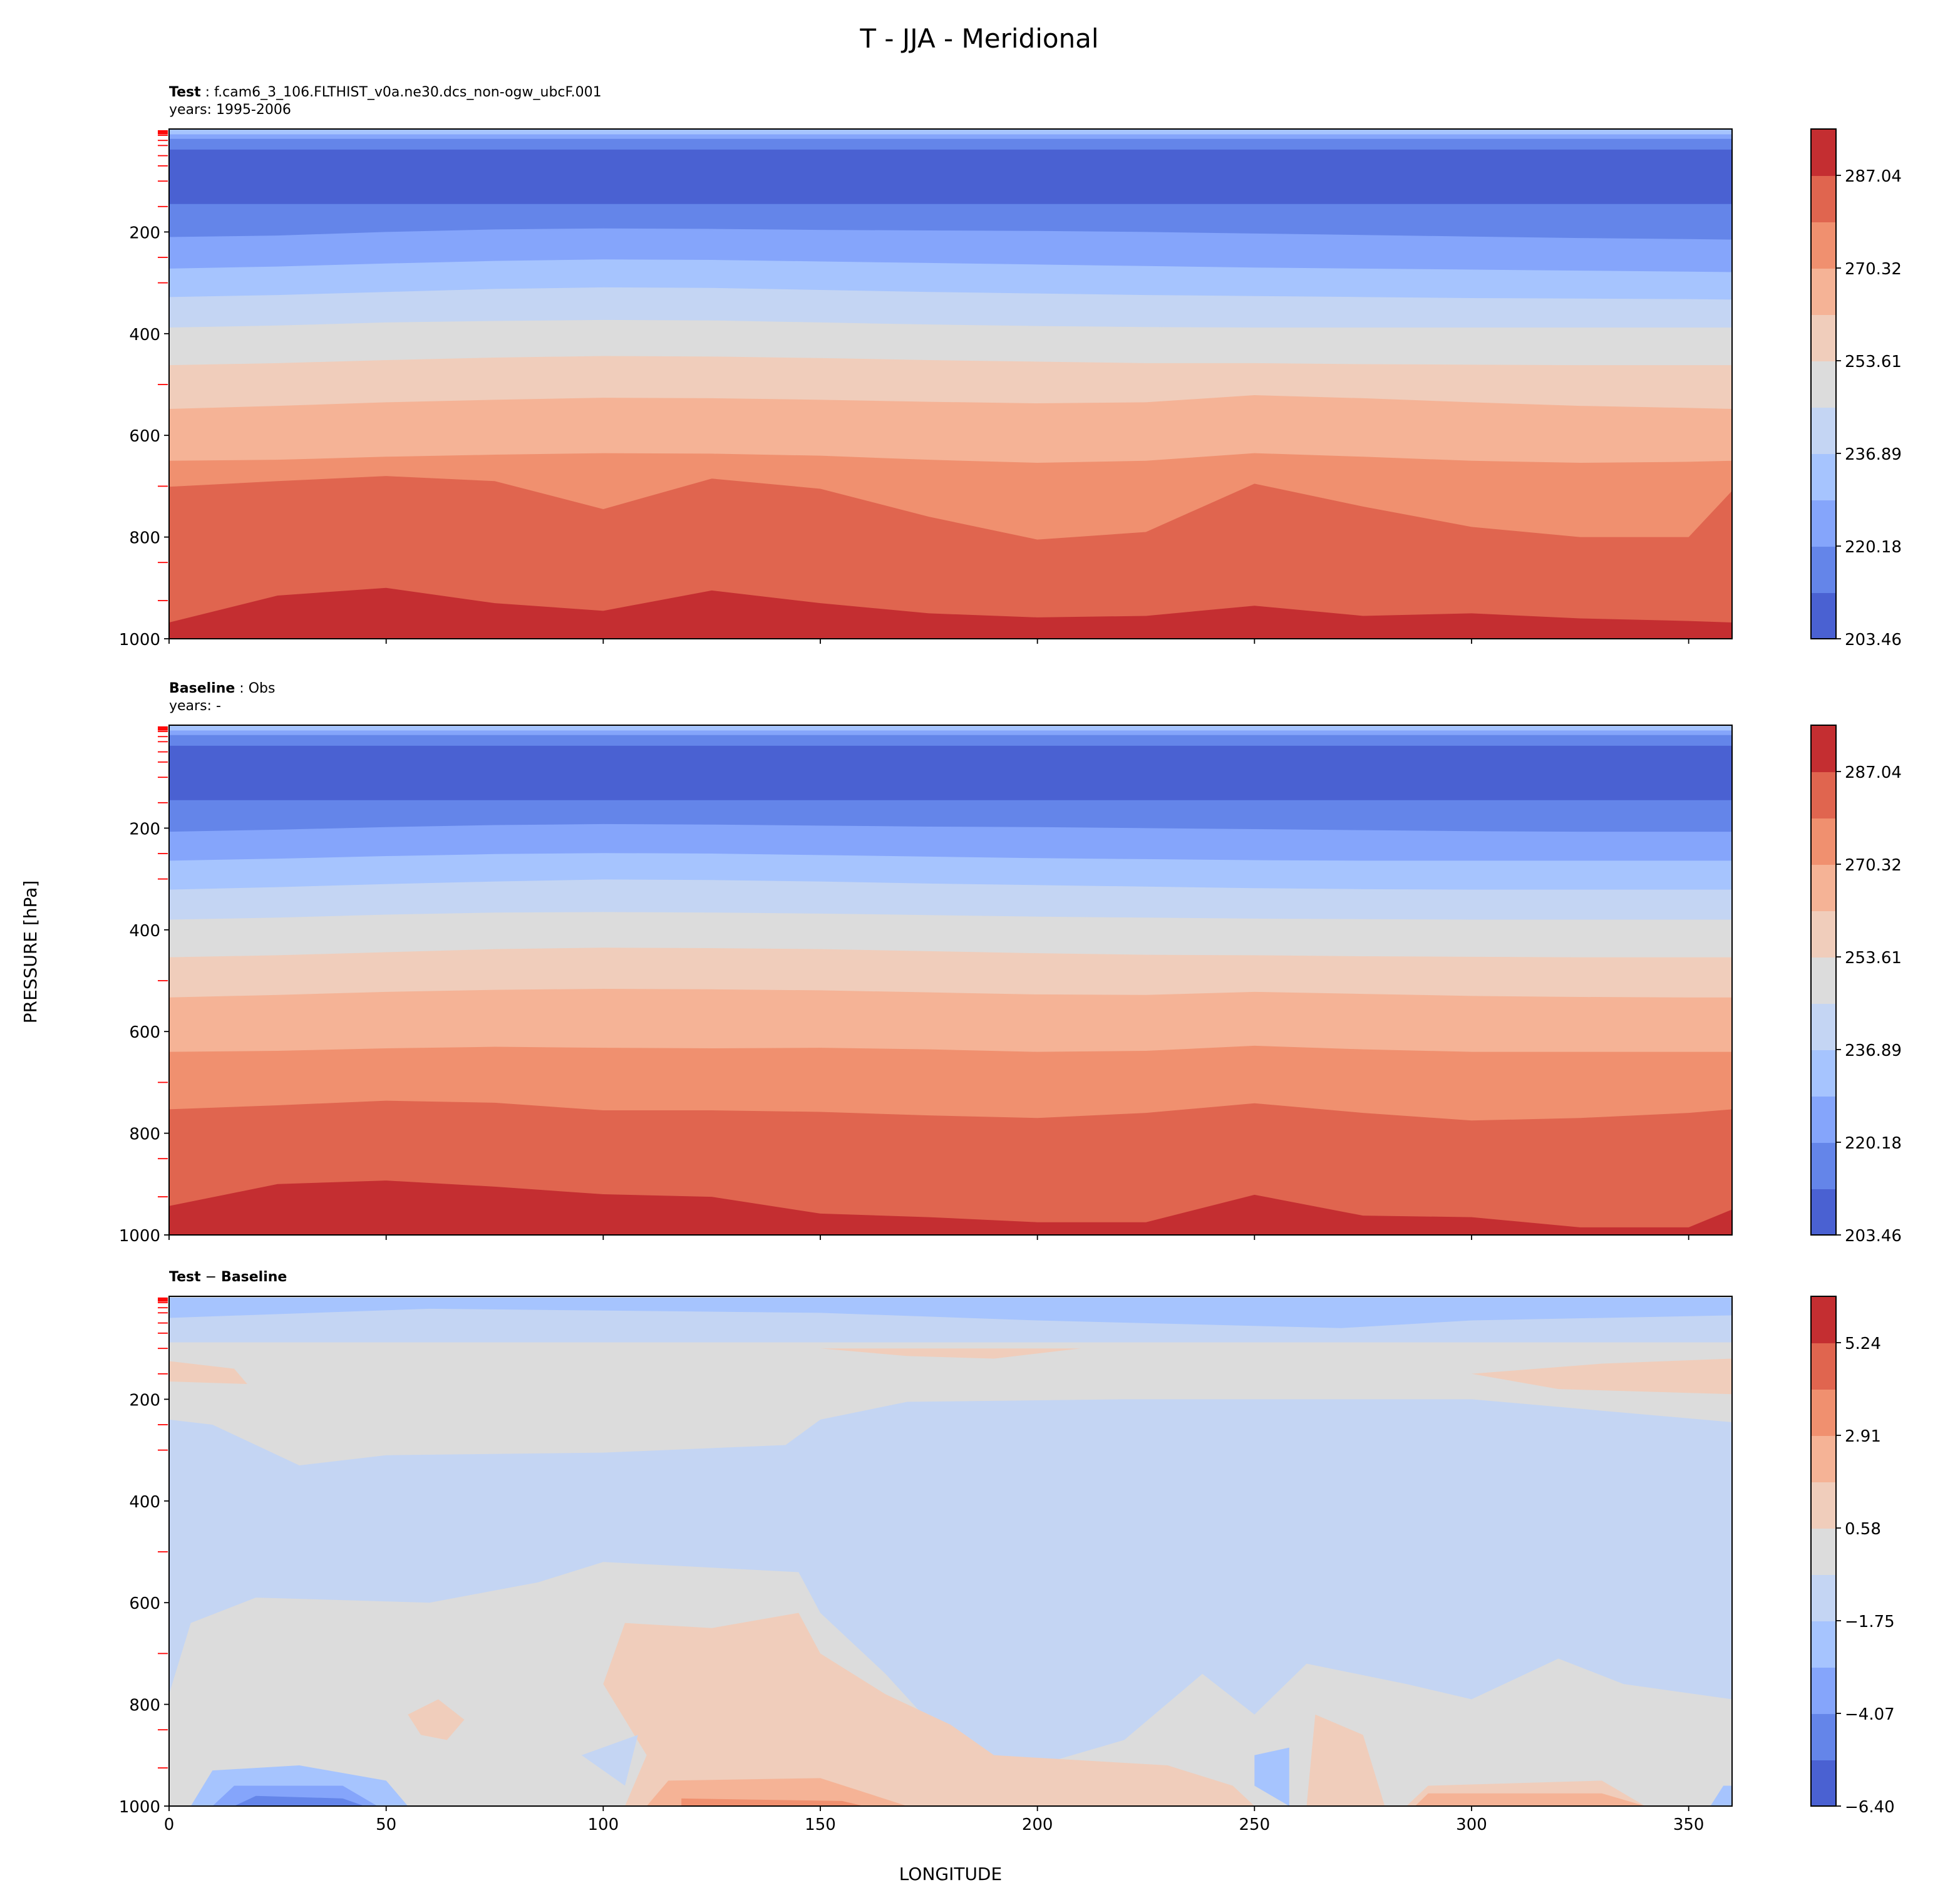 This screenshot has width=1960, height=1900. Describe the element at coordinates (820, 1824) in the screenshot. I see `x-tick-label: 150` at that location.